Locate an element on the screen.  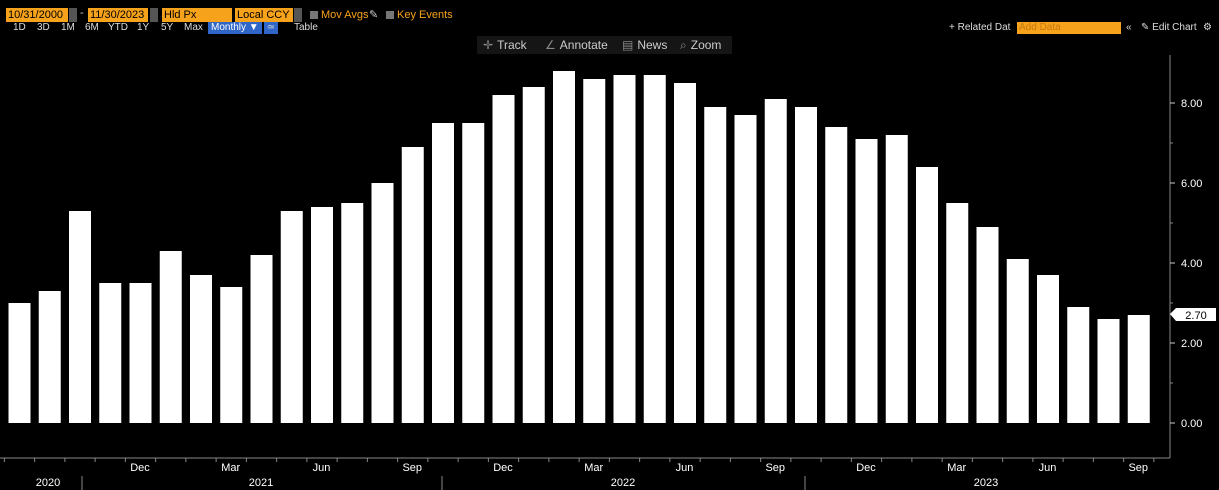
chart-tools-bar: ✛ Track ∠ Annotate ▤ News ⌕ Zoom is located at coordinates (604, 45).